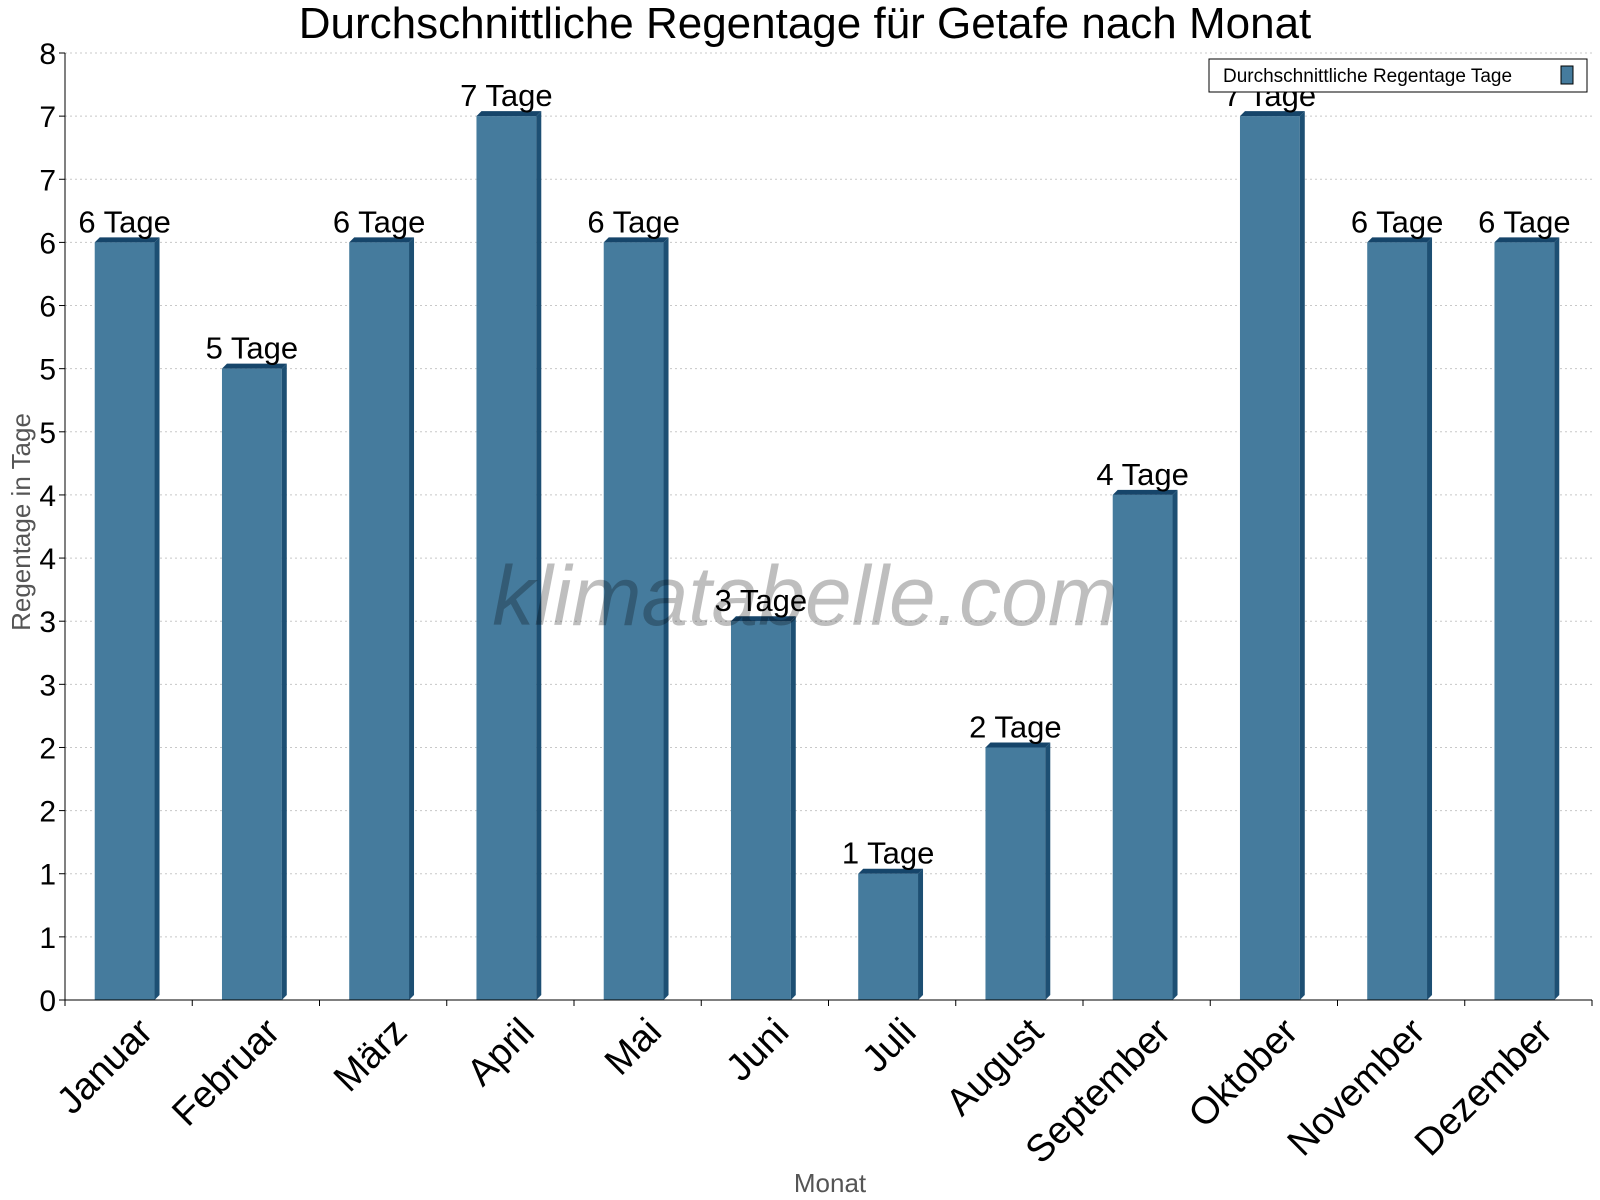  Describe the element at coordinates (105, 1066) in the screenshot. I see `x-tick-label: Januar` at that location.